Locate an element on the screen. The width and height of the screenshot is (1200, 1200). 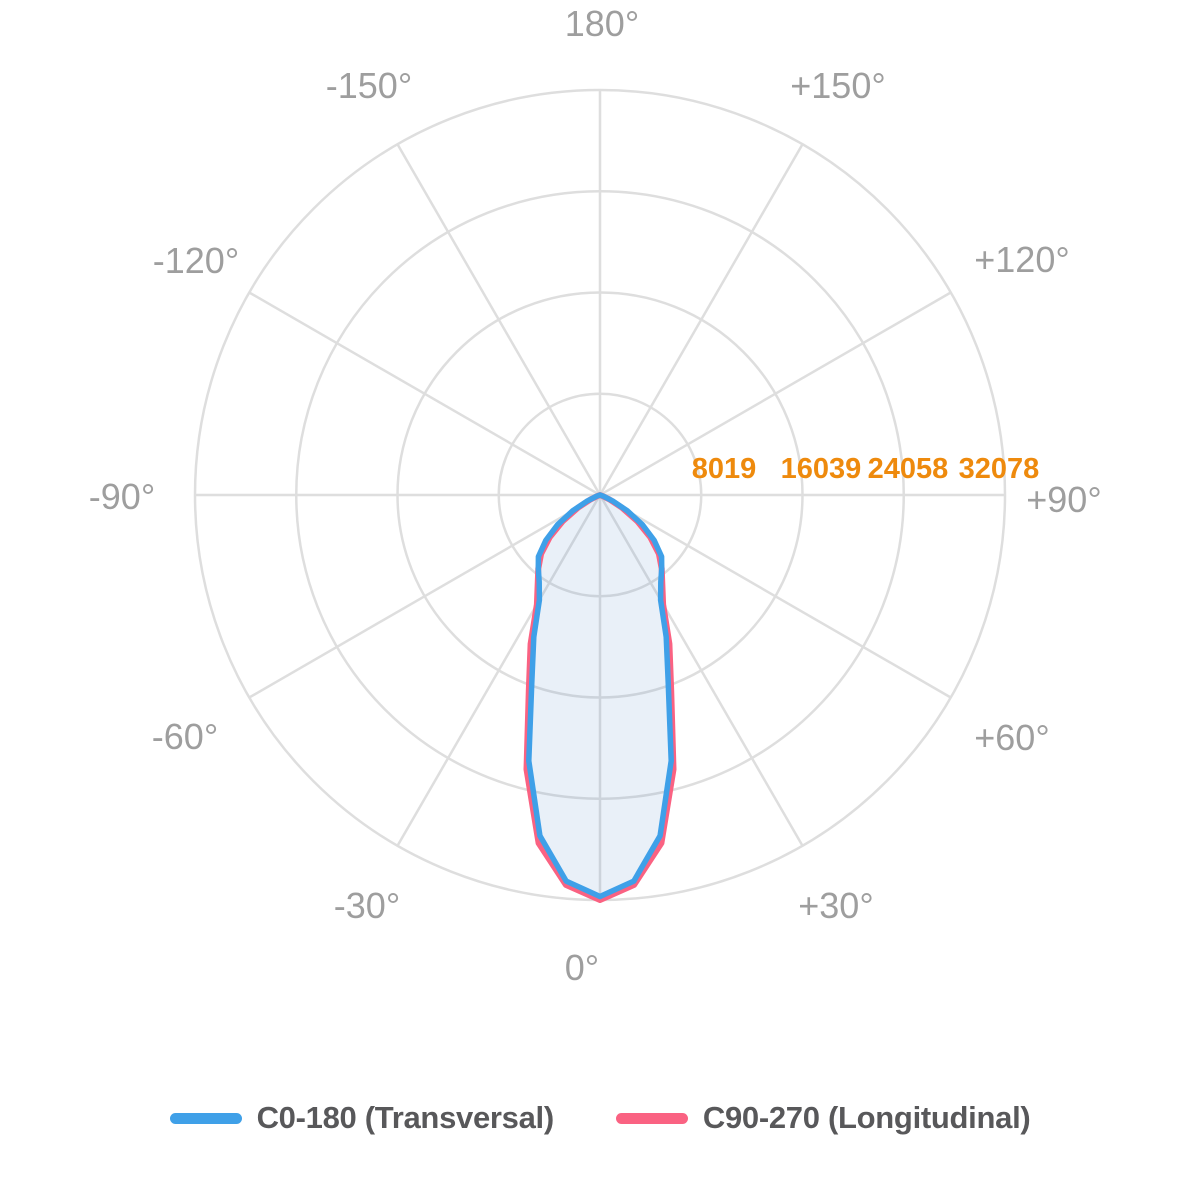
legend-label-c90-270: C90-270 (Longitudinal) is located at coordinates (866, 1117).